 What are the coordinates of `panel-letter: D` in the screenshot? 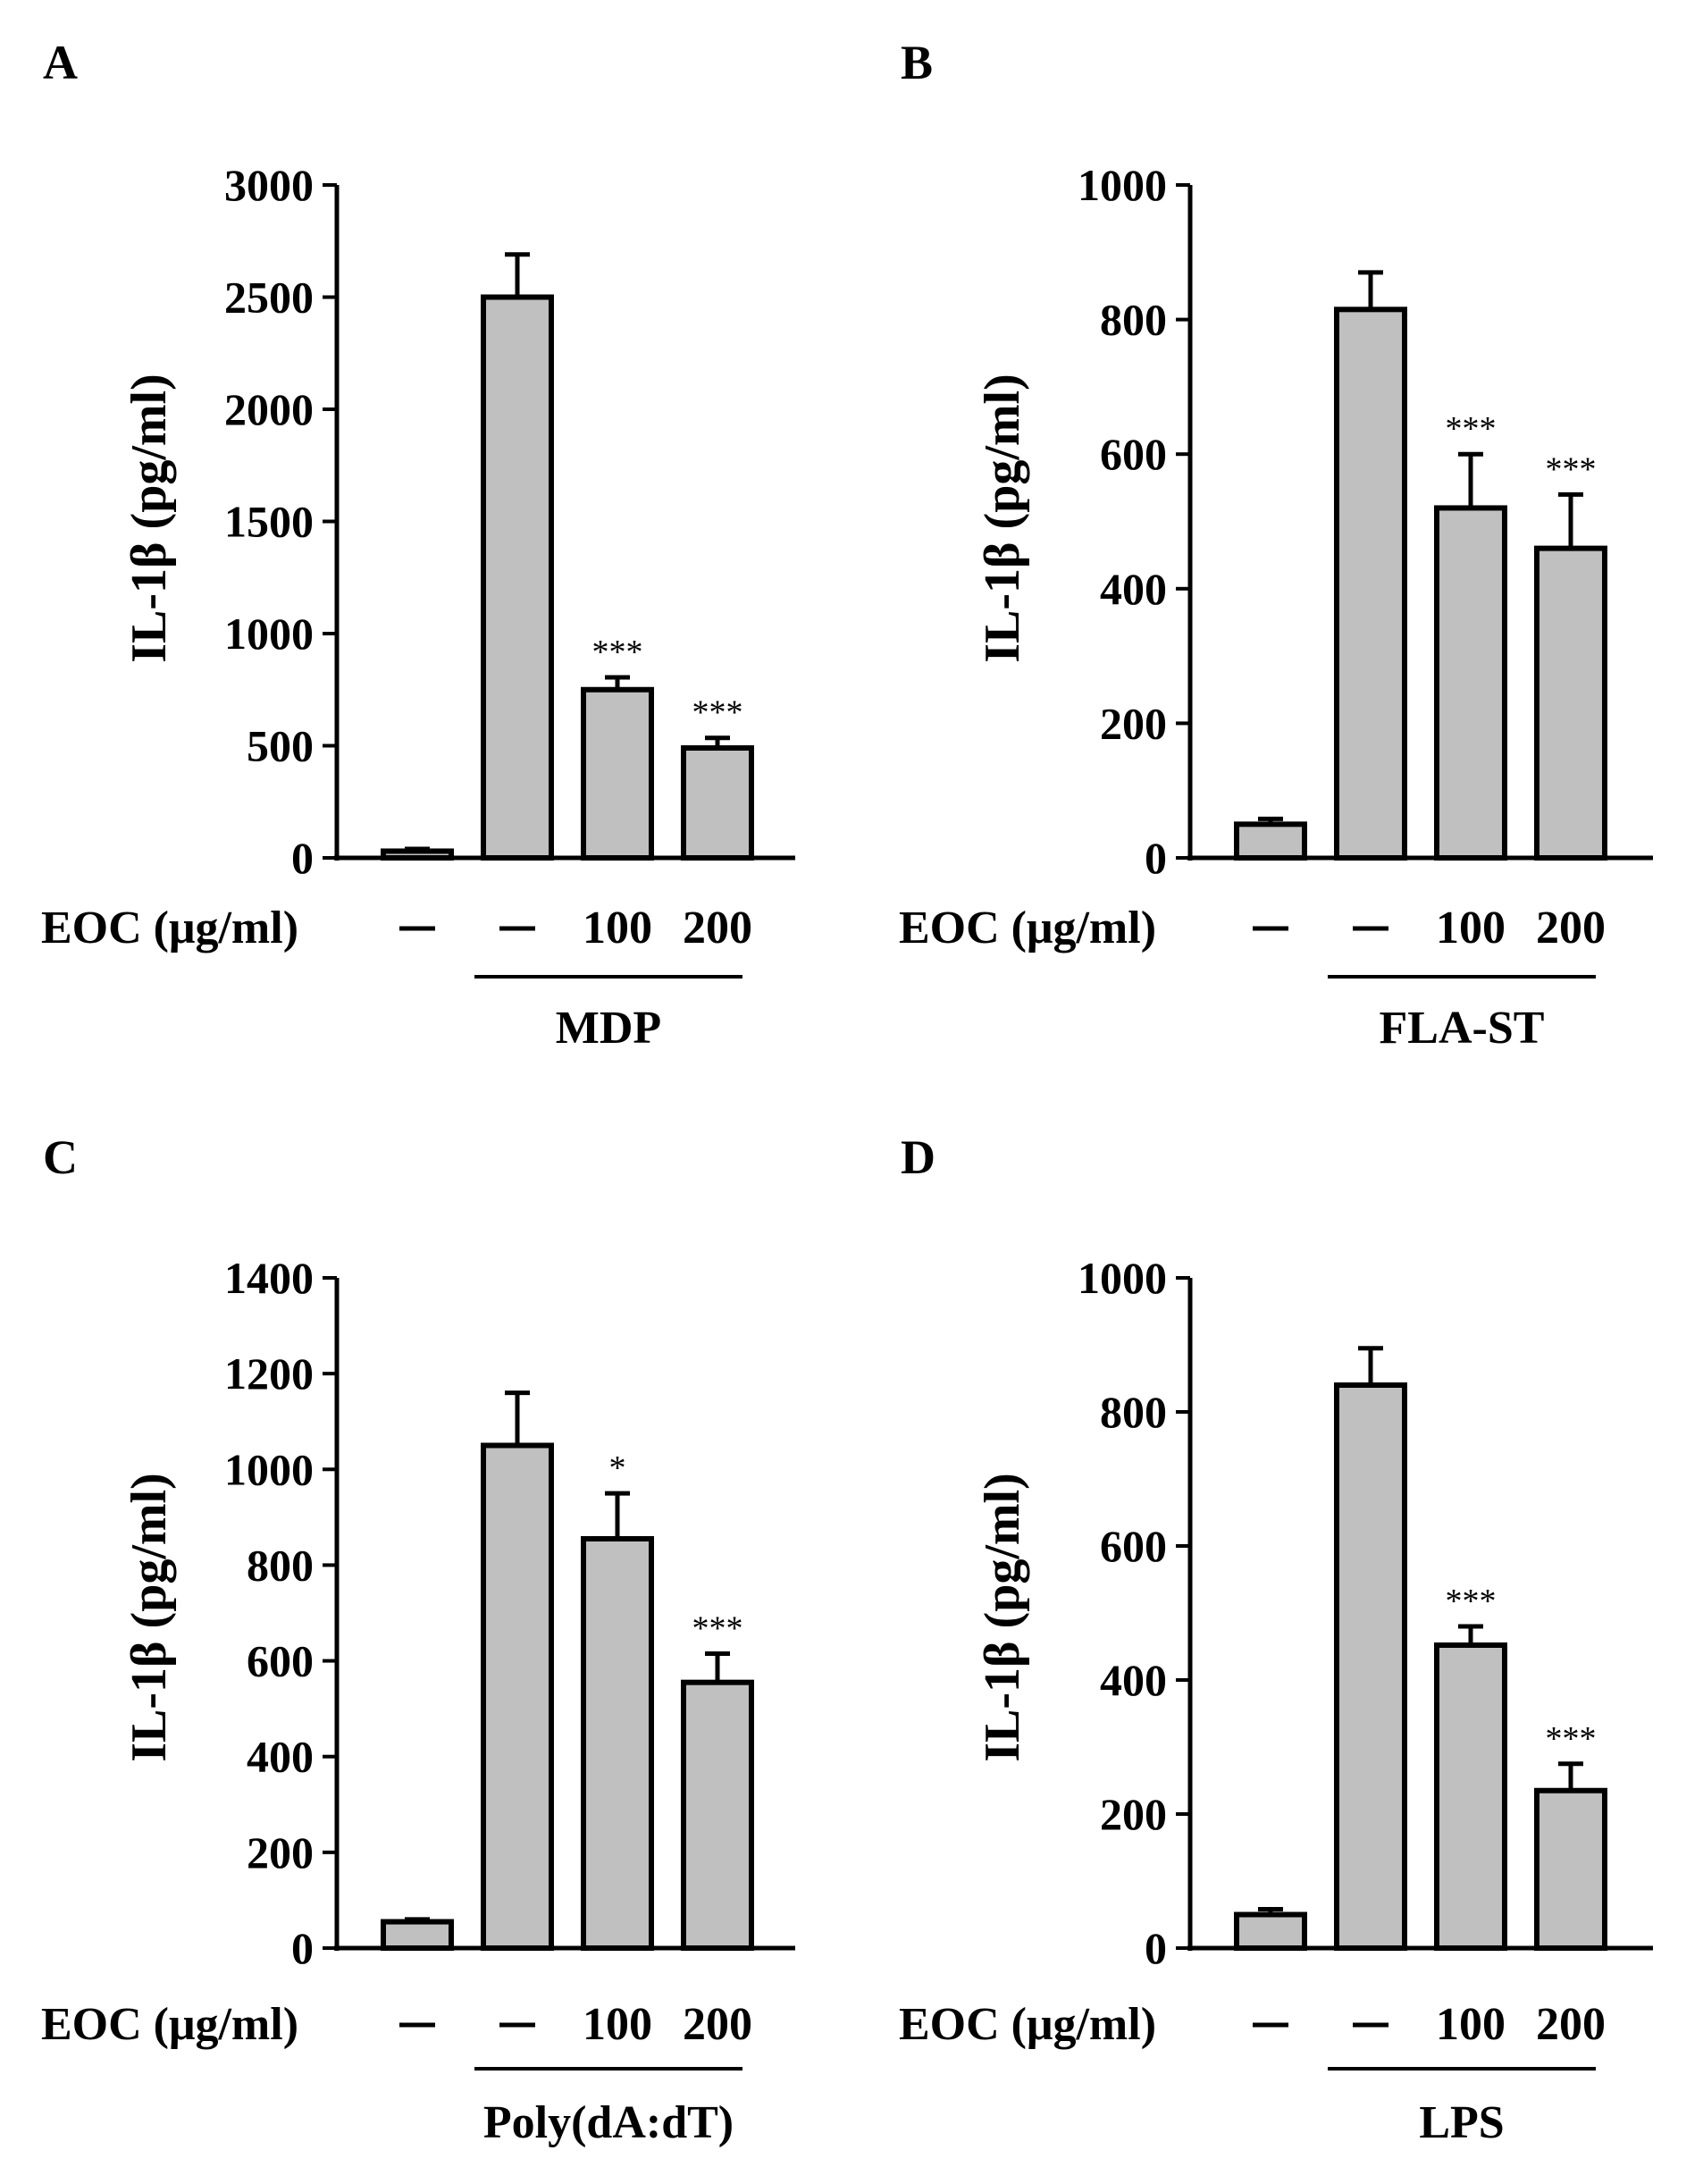 It's located at (918, 1157).